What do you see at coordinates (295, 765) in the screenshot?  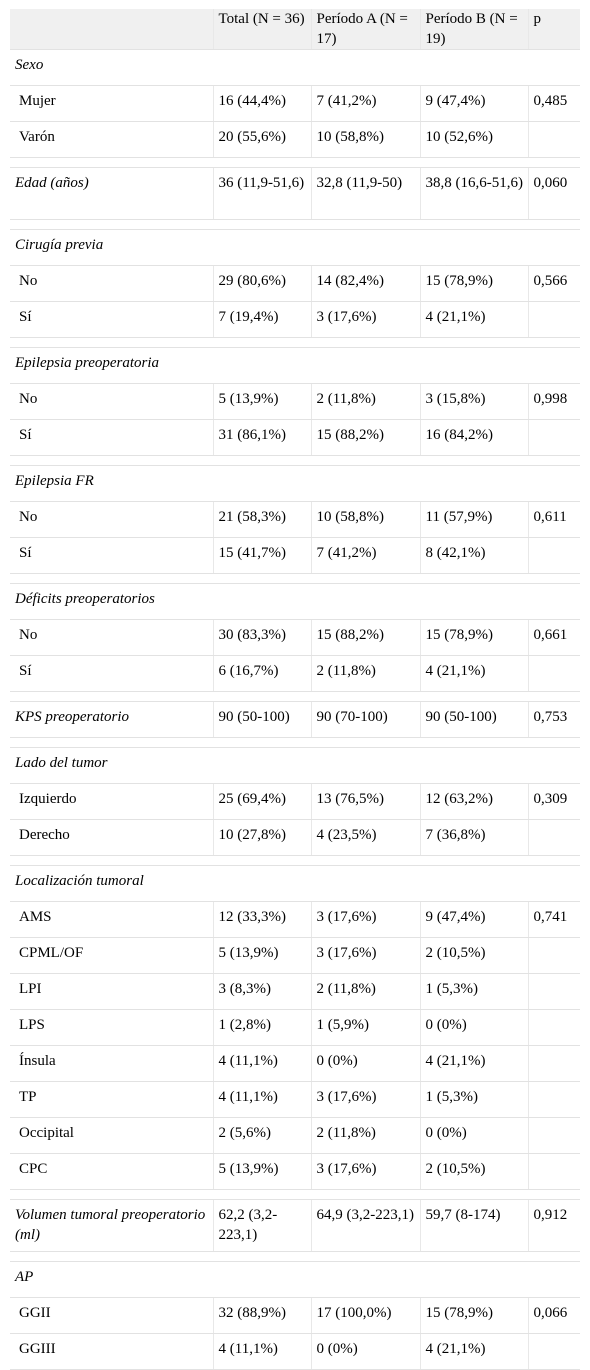 I see `section-title: Lado del tumor` at bounding box center [295, 765].